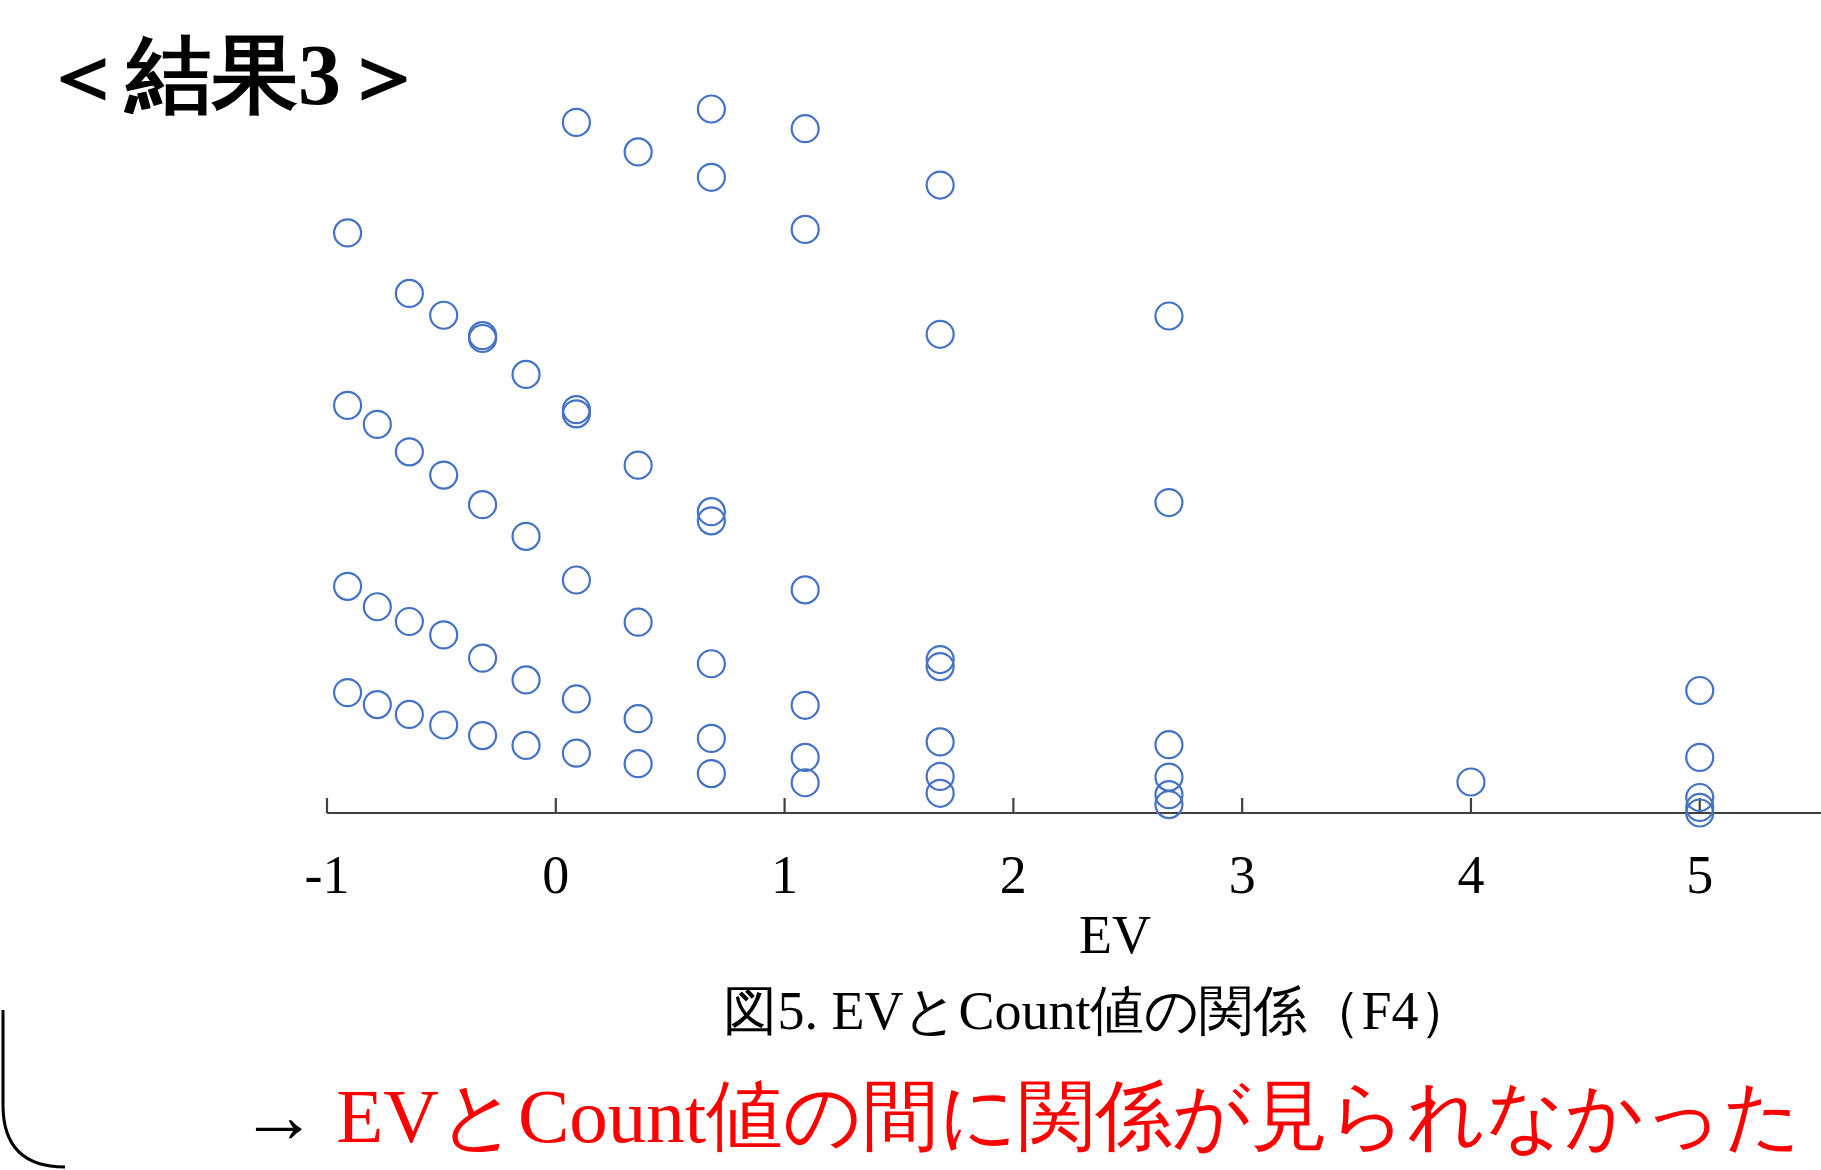 This screenshot has height=1170, width=1821. Describe the element at coordinates (1098, 1011) in the screenshot. I see `caption: 図5. EVとCount値の関係（F4）` at that location.